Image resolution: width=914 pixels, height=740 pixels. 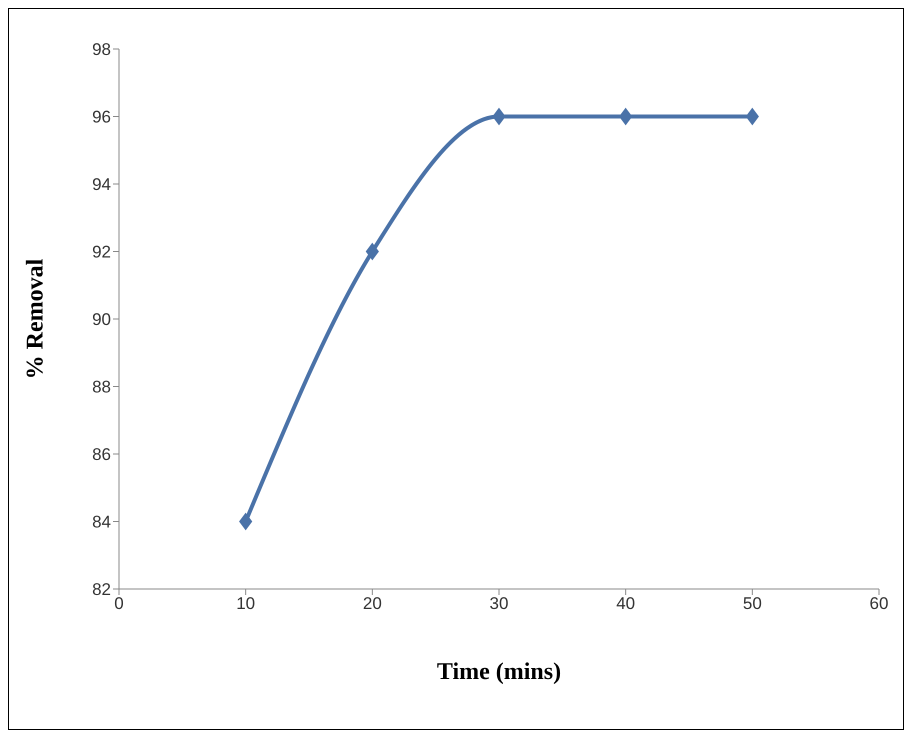 What do you see at coordinates (499, 604) in the screenshot?
I see `x-tick-label: 30` at bounding box center [499, 604].